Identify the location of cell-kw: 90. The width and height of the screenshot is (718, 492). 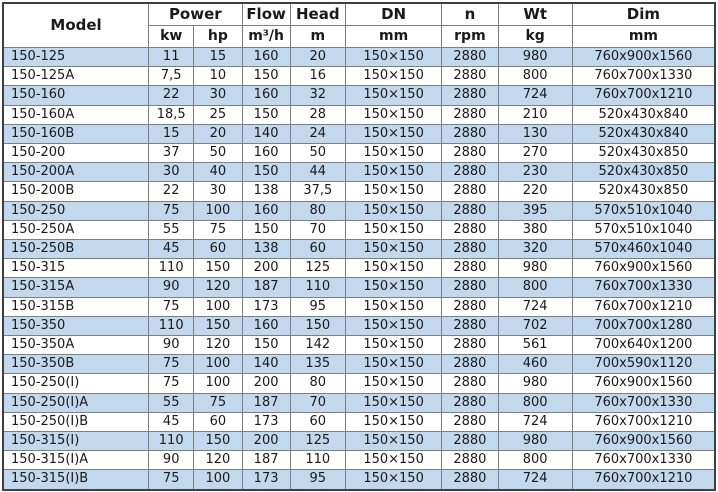
(171, 460).